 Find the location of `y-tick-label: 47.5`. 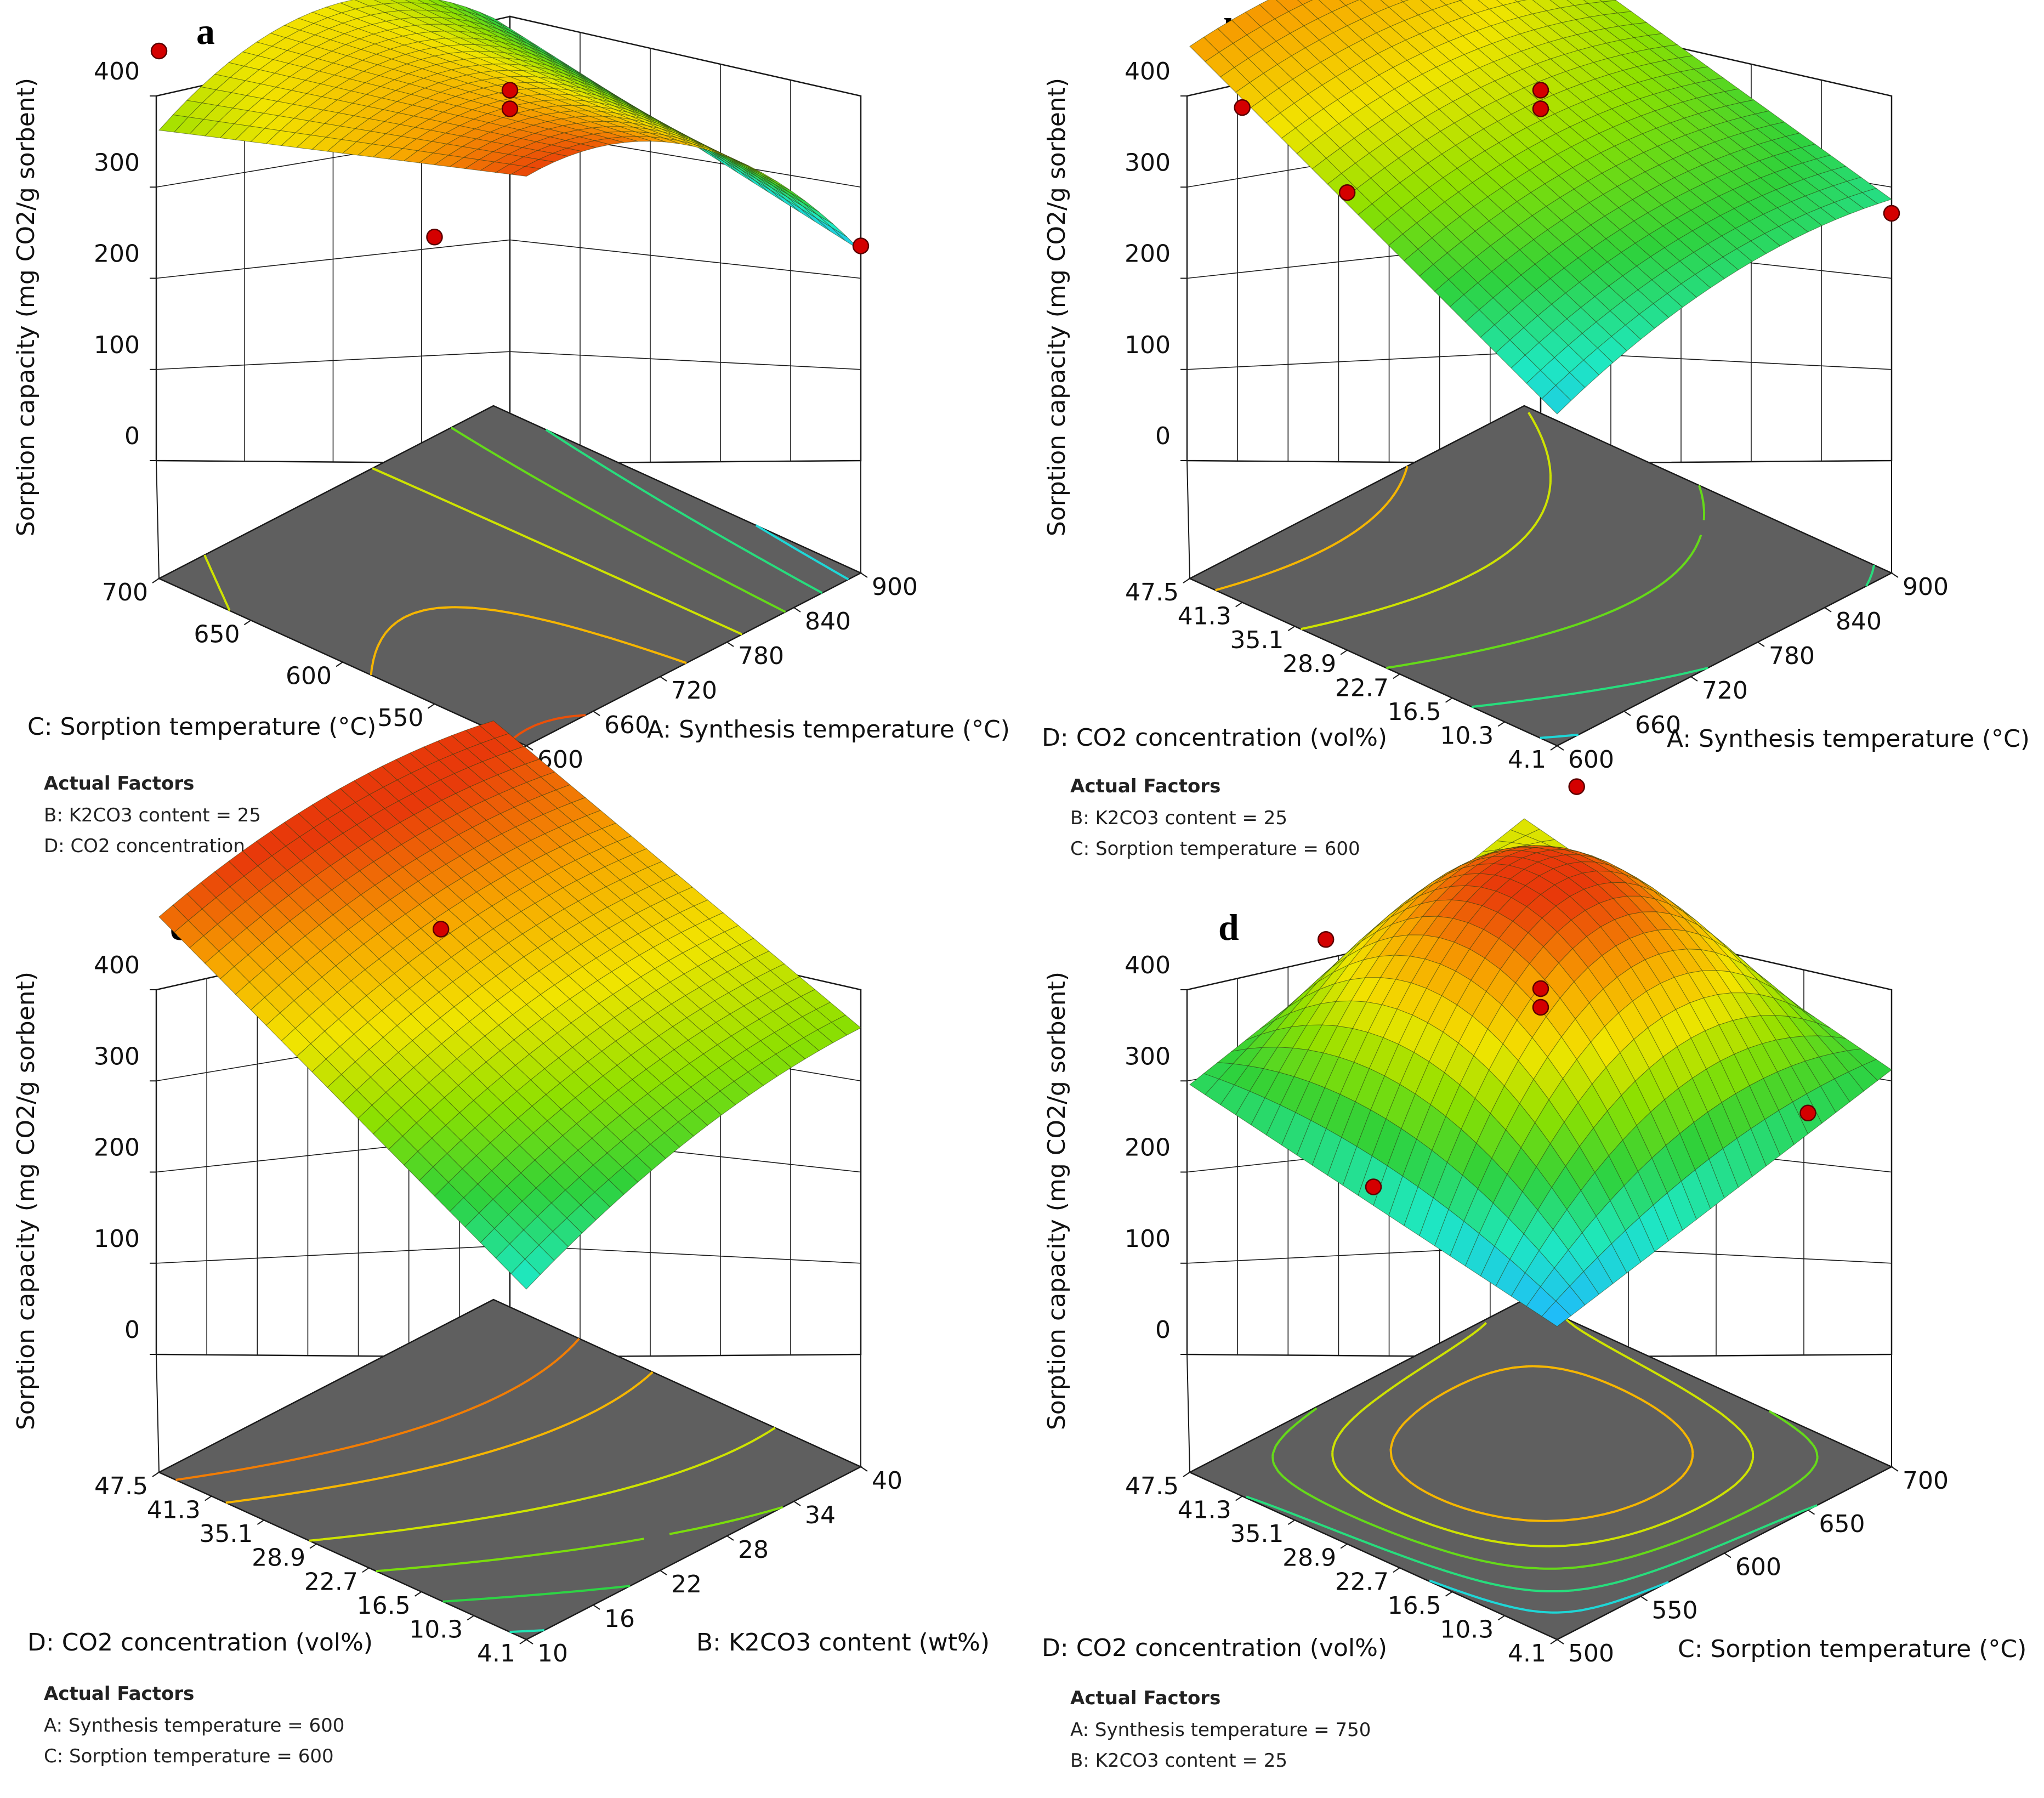

y-tick-label: 47.5 is located at coordinates (121, 1486).